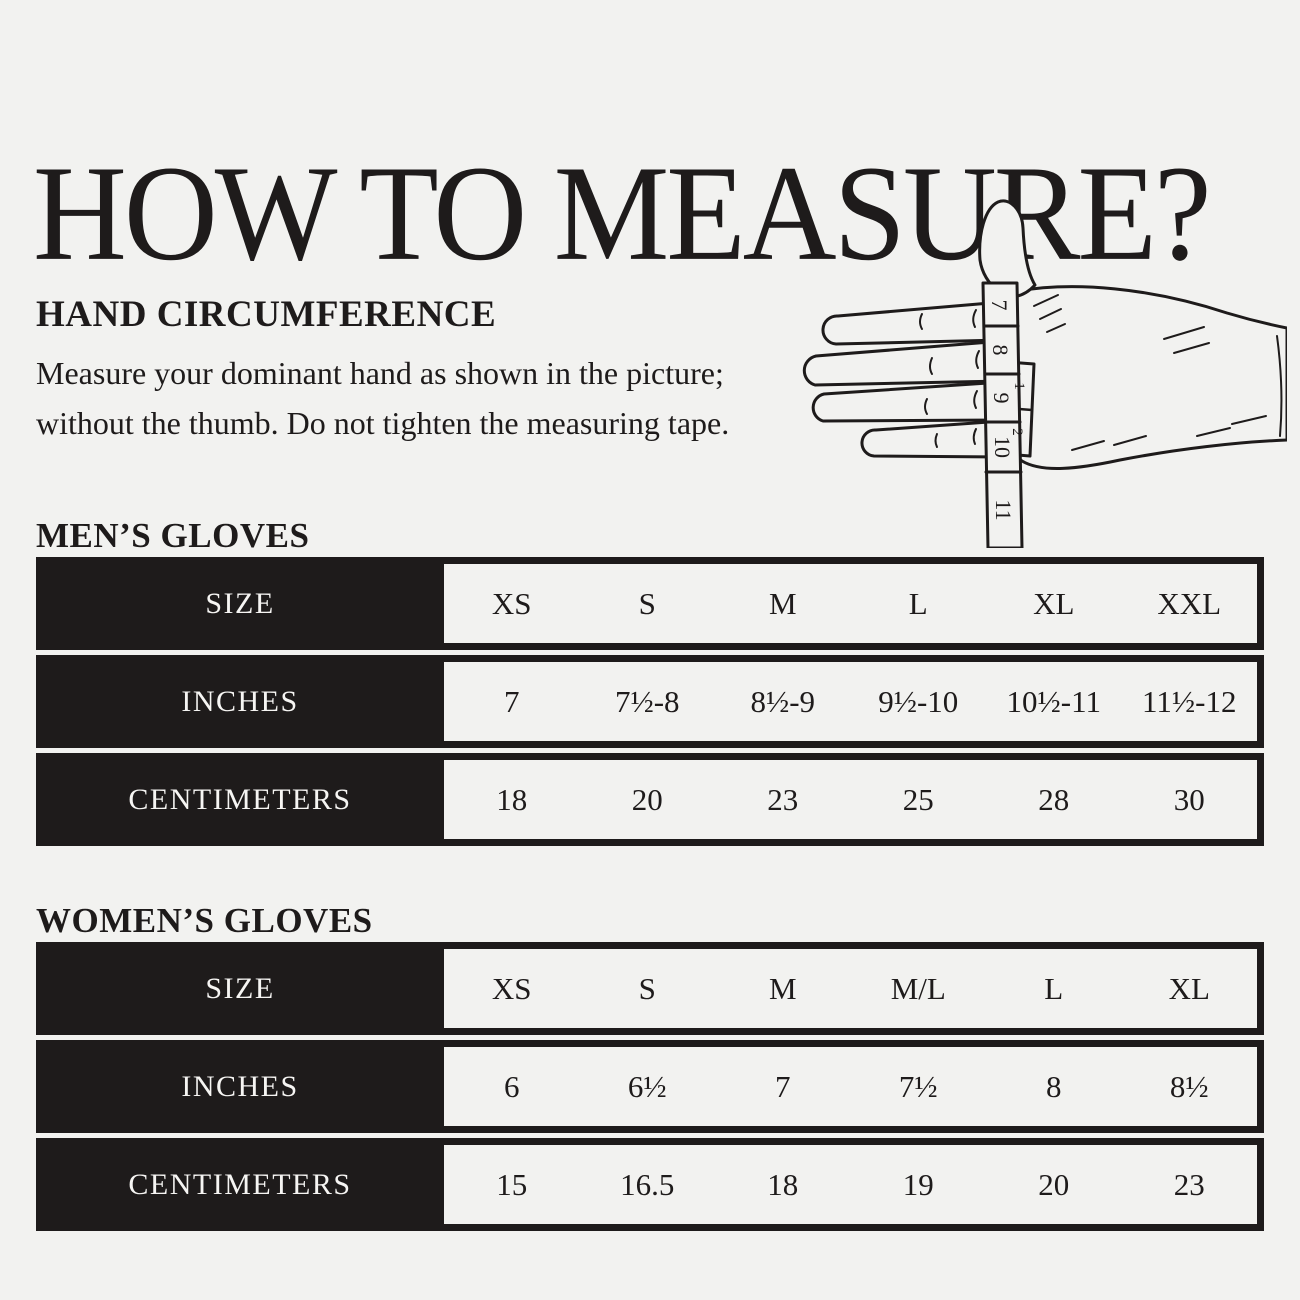  I want to click on table-row: INCHES 6 6½ 7 7½ 8 8½, so click(650, 1086).